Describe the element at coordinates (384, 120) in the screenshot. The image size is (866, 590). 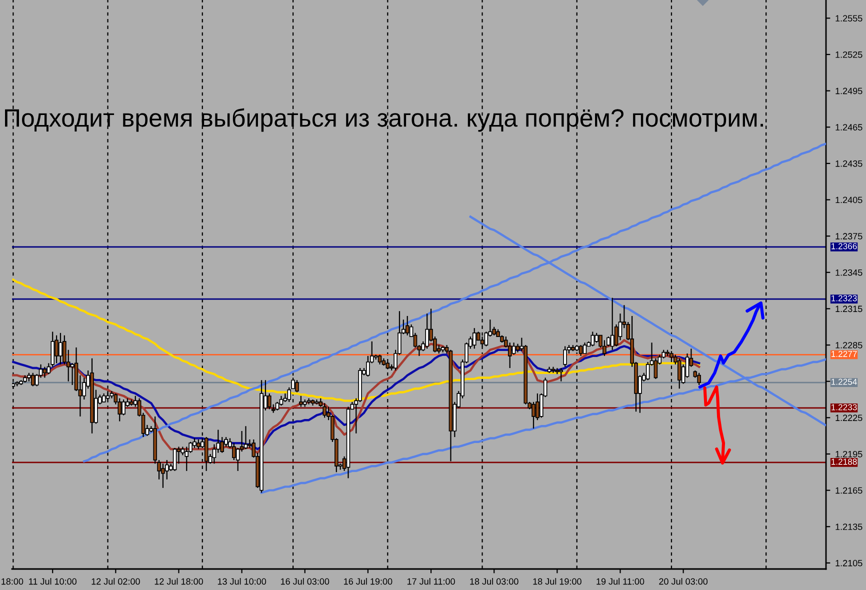
I see `text: Подходит время выбираться из загона. куда попрём? посмотрим.` at that location.